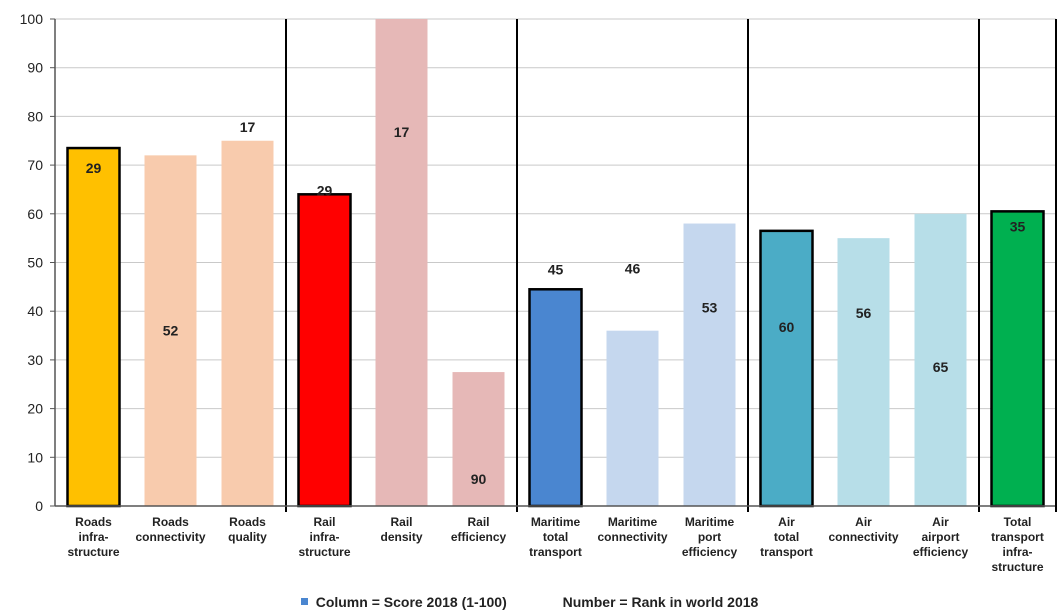  I want to click on y-tick-label: 90, so click(35, 68).